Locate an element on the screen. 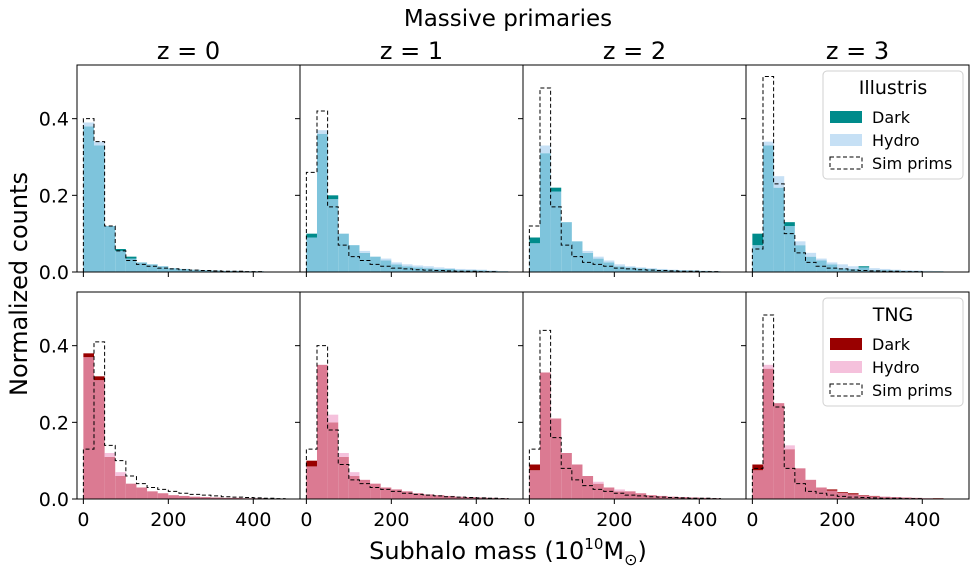 Image resolution: width=976 pixels, height=577 pixels. figure-xlabel: Subhalo mass (1010M⊙) is located at coordinates (508, 552).